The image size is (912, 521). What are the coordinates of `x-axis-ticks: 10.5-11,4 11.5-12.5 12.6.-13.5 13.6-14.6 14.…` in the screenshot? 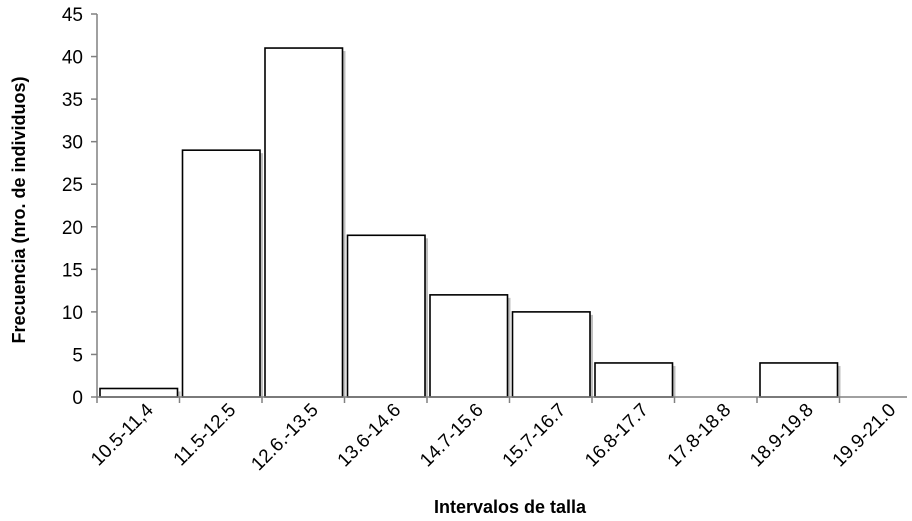 It's located at (493, 436).